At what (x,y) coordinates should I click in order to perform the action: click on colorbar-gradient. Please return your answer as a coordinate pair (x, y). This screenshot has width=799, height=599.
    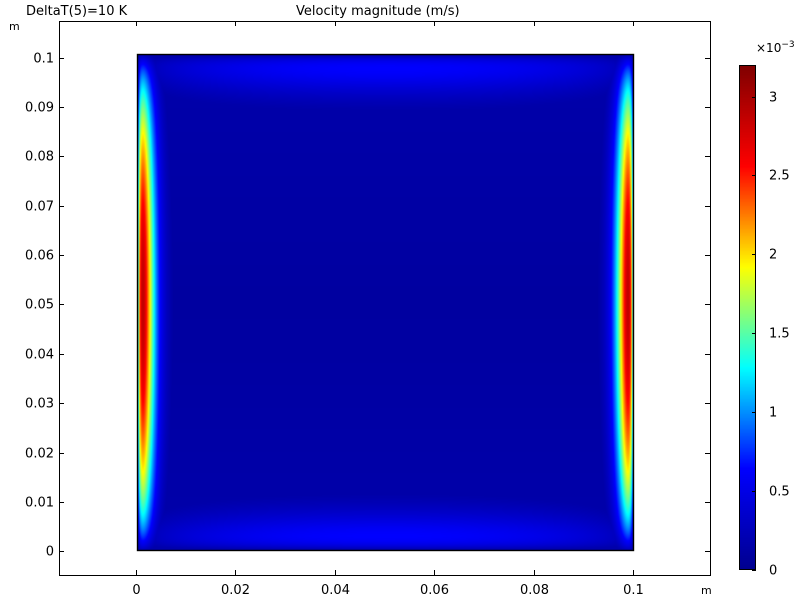
    Looking at the image, I should click on (747, 317).